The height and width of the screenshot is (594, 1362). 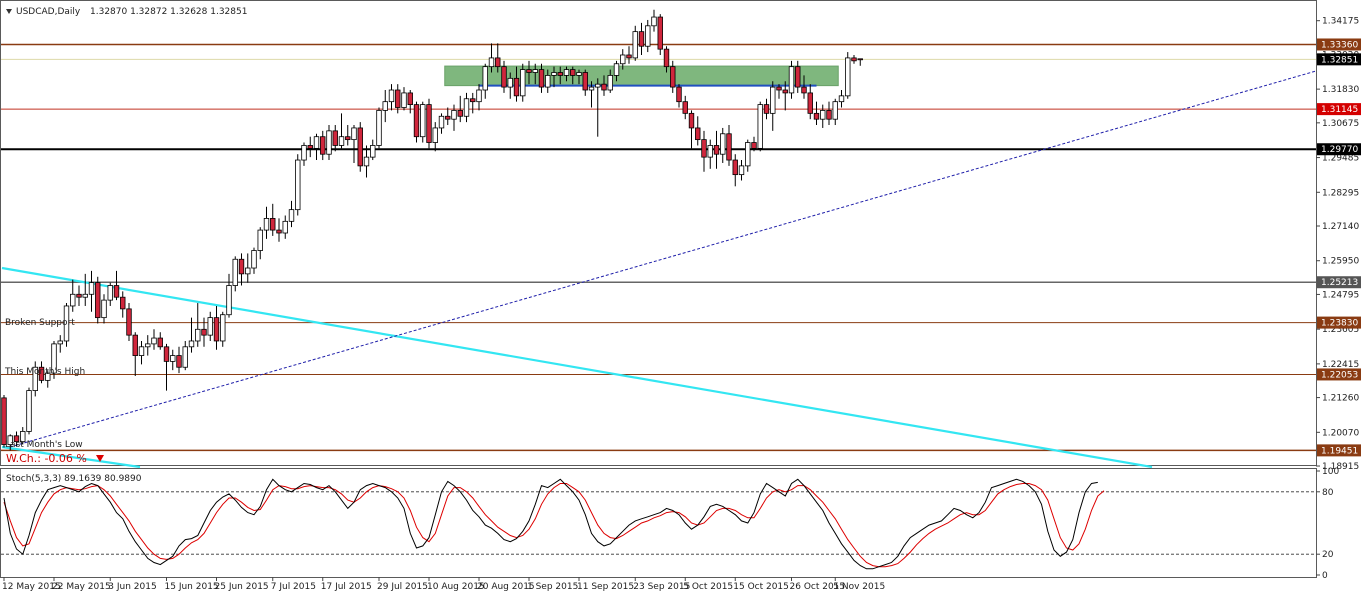 What do you see at coordinates (658, 523) in the screenshot?
I see `stoch-levels` at bounding box center [658, 523].